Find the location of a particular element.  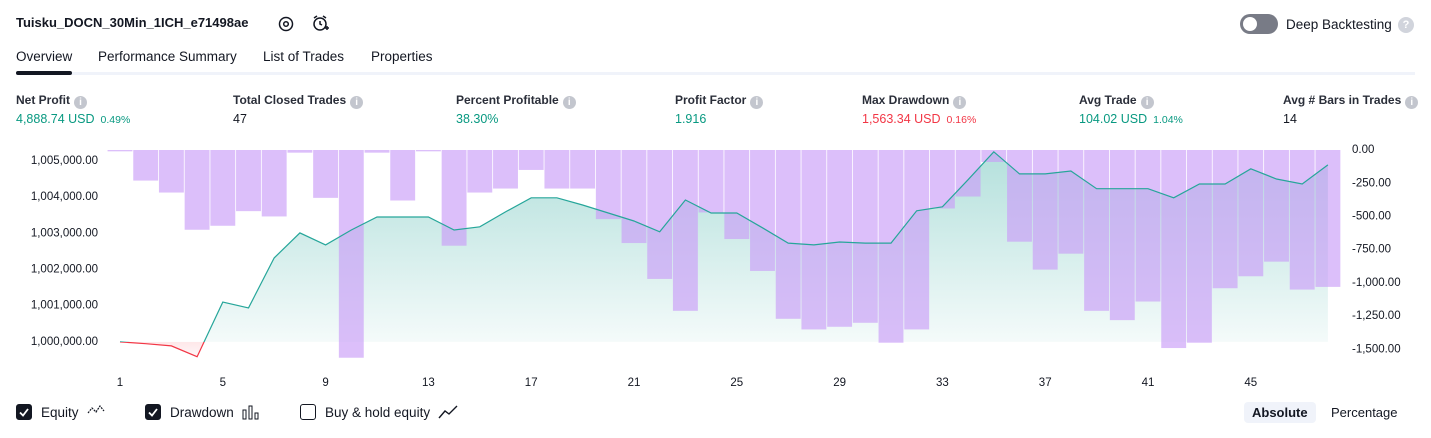

tab: Performance Summary is located at coordinates (167, 56).